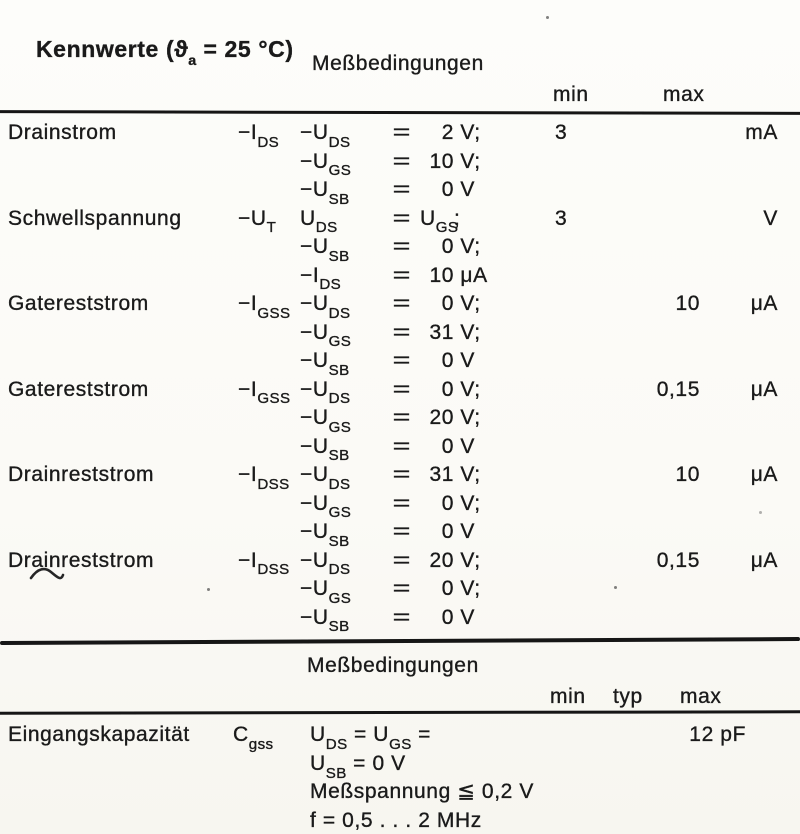  What do you see at coordinates (441, 560) in the screenshot?
I see `formula-segment: 20` at bounding box center [441, 560].